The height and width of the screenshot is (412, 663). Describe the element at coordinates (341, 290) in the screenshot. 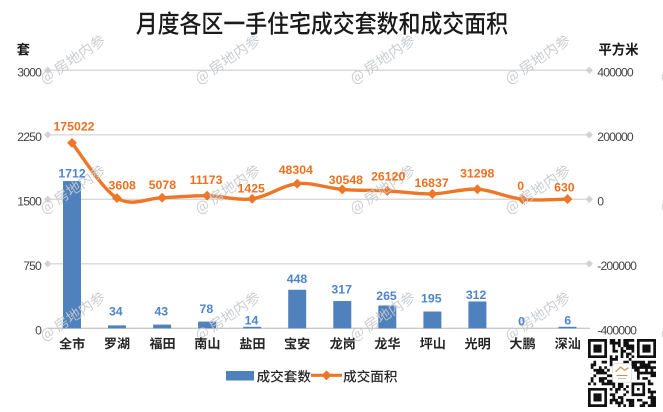

I see `svg-text: 317` at that location.